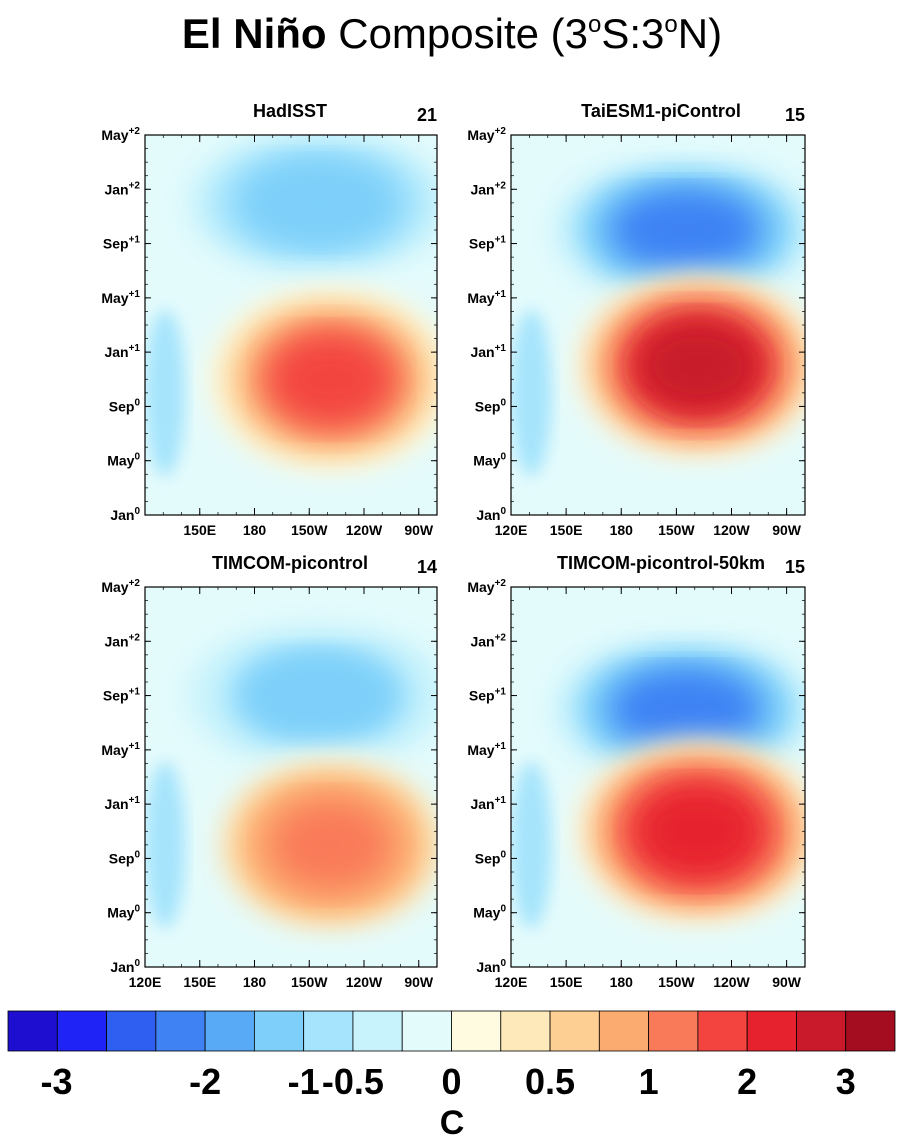 The height and width of the screenshot is (1140, 904). Describe the element at coordinates (452, 1122) in the screenshot. I see `colorbar-unit: C` at that location.